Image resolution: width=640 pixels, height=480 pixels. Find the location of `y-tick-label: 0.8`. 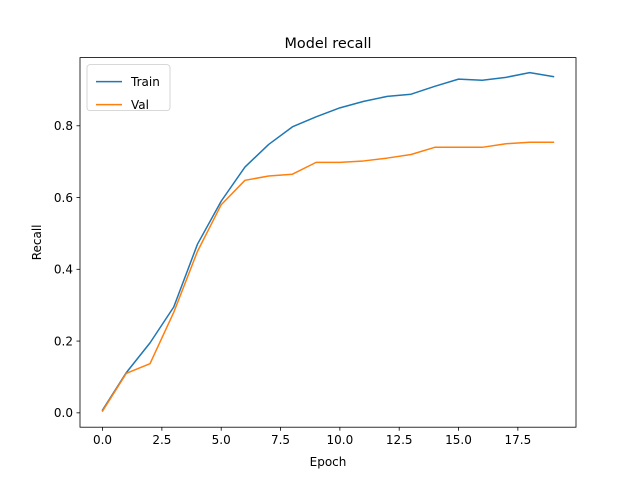

y-tick-label: 0.8 is located at coordinates (63, 126).